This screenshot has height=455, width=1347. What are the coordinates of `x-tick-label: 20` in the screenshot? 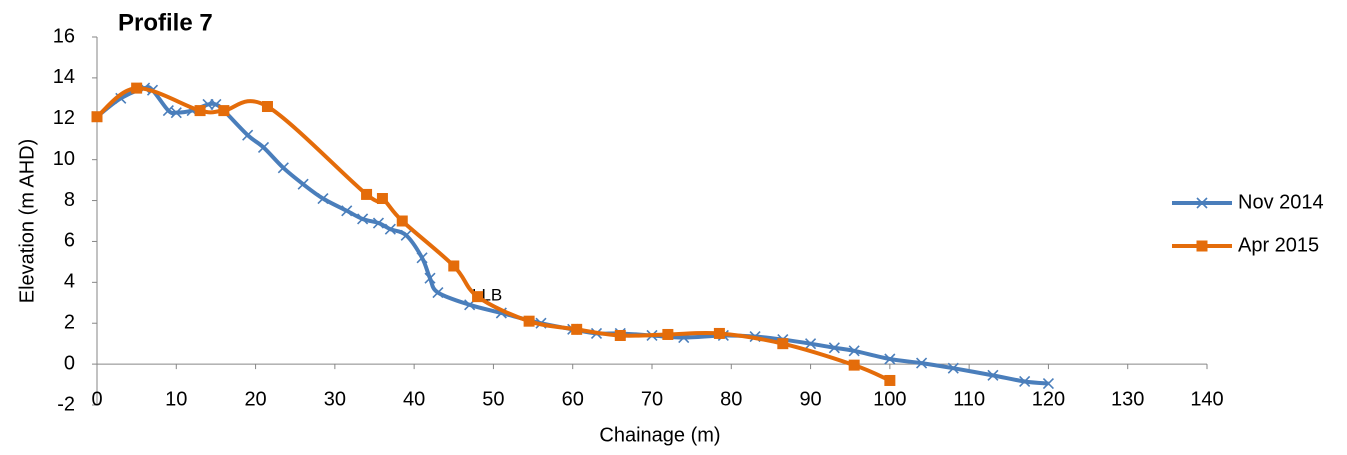 It's located at (255, 399).